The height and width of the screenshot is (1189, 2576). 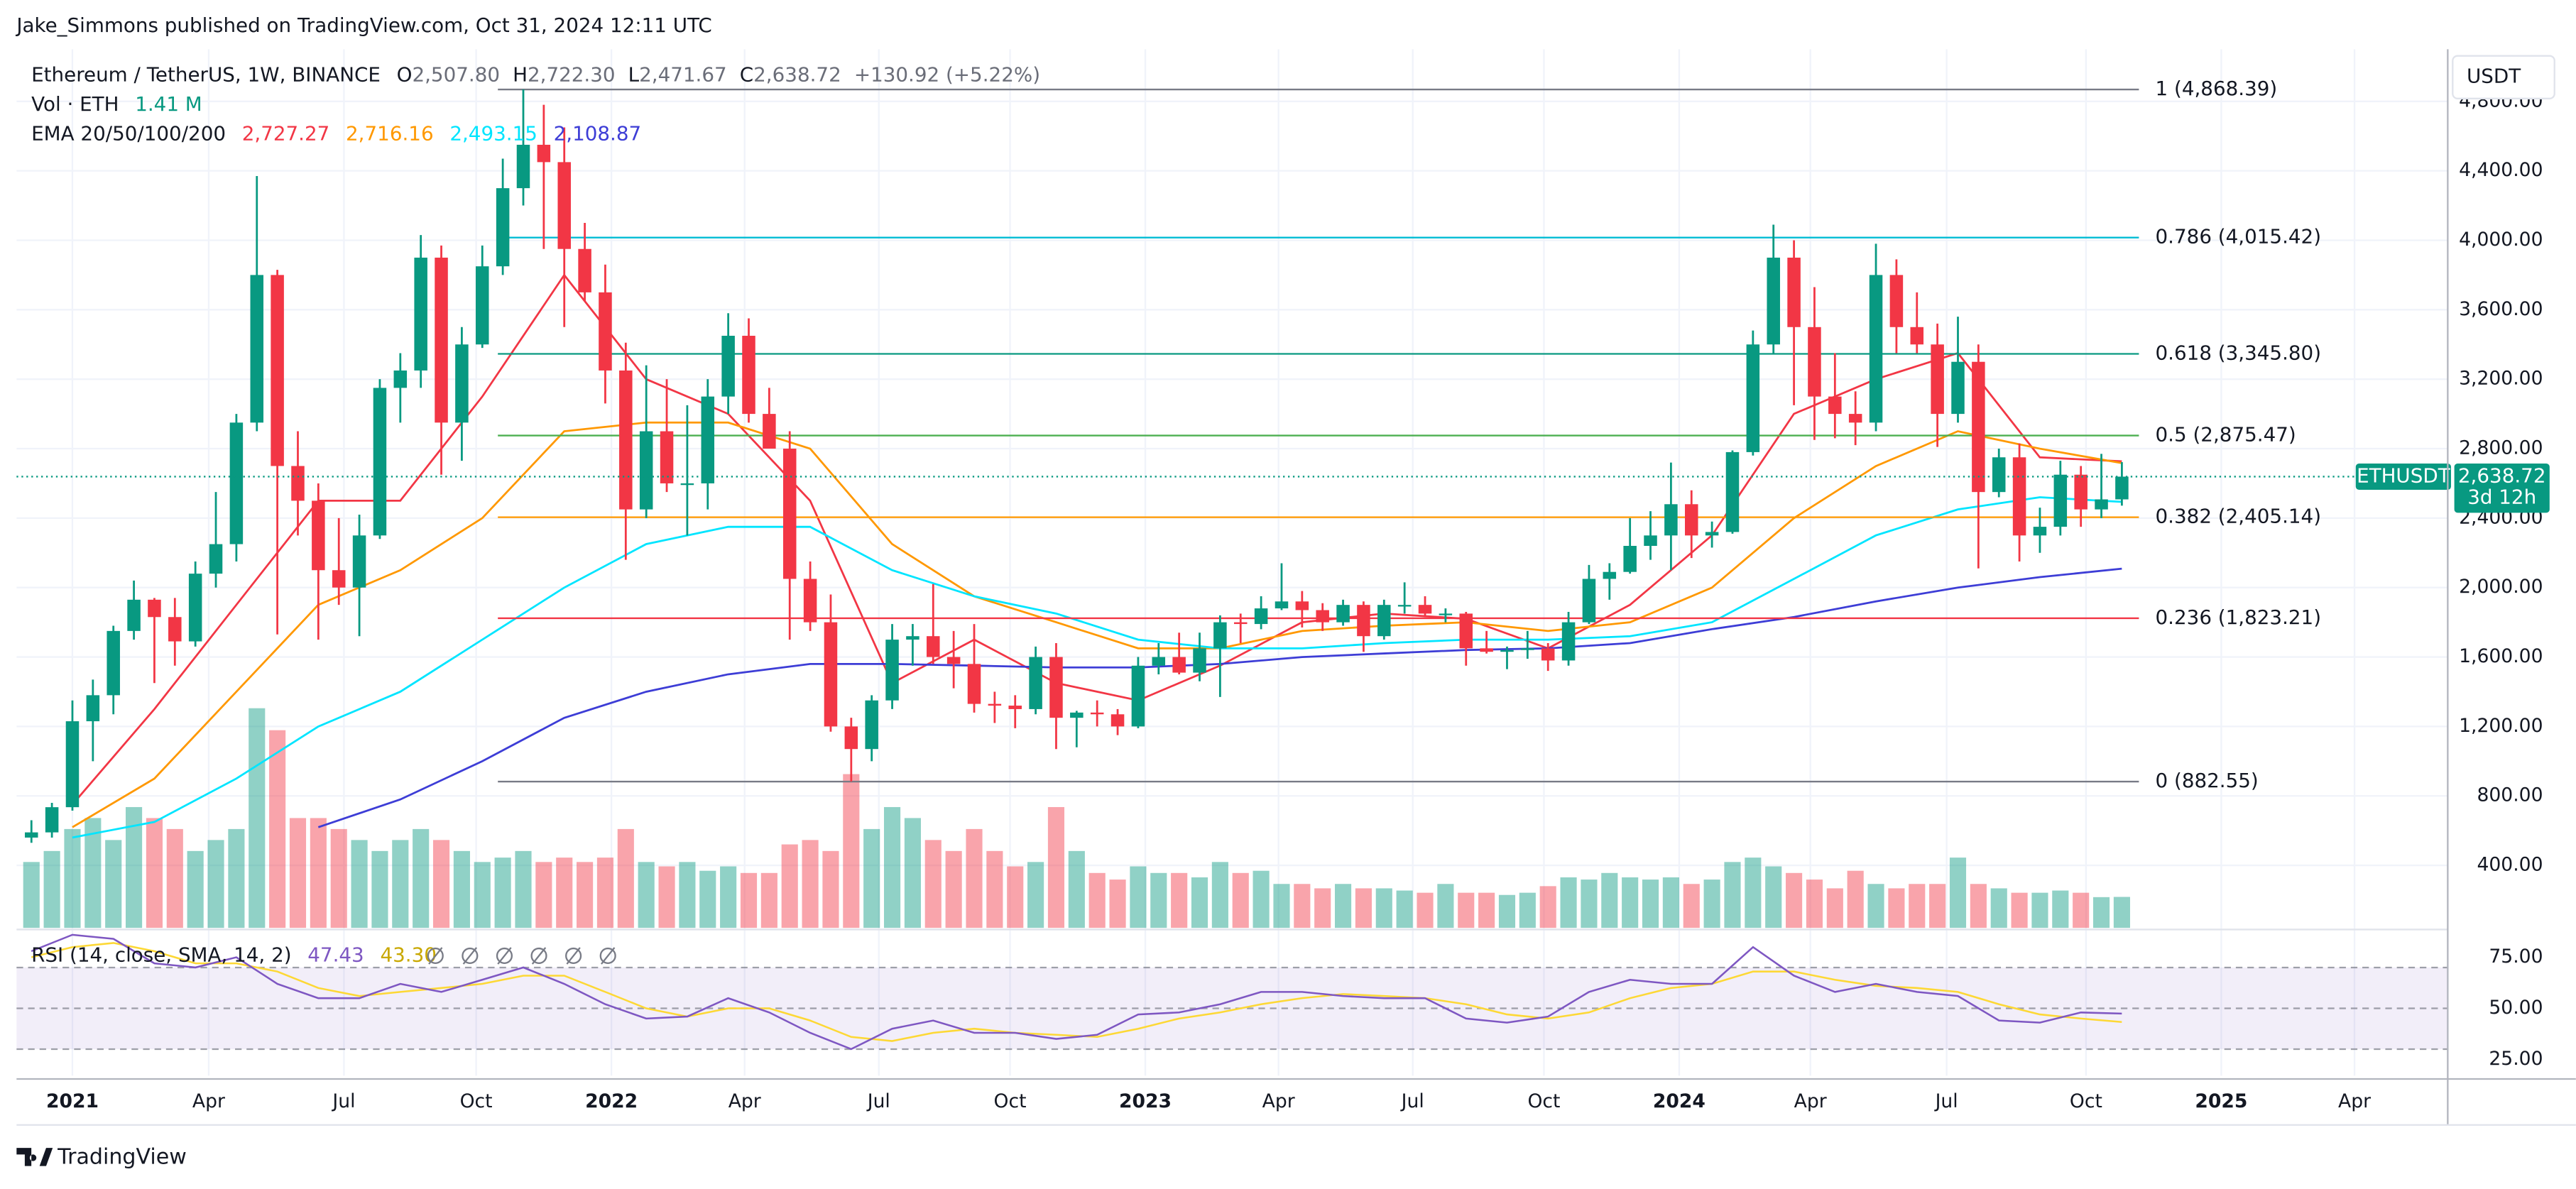 I want to click on y-tick-label: 2,800.00, so click(x=2501, y=448).